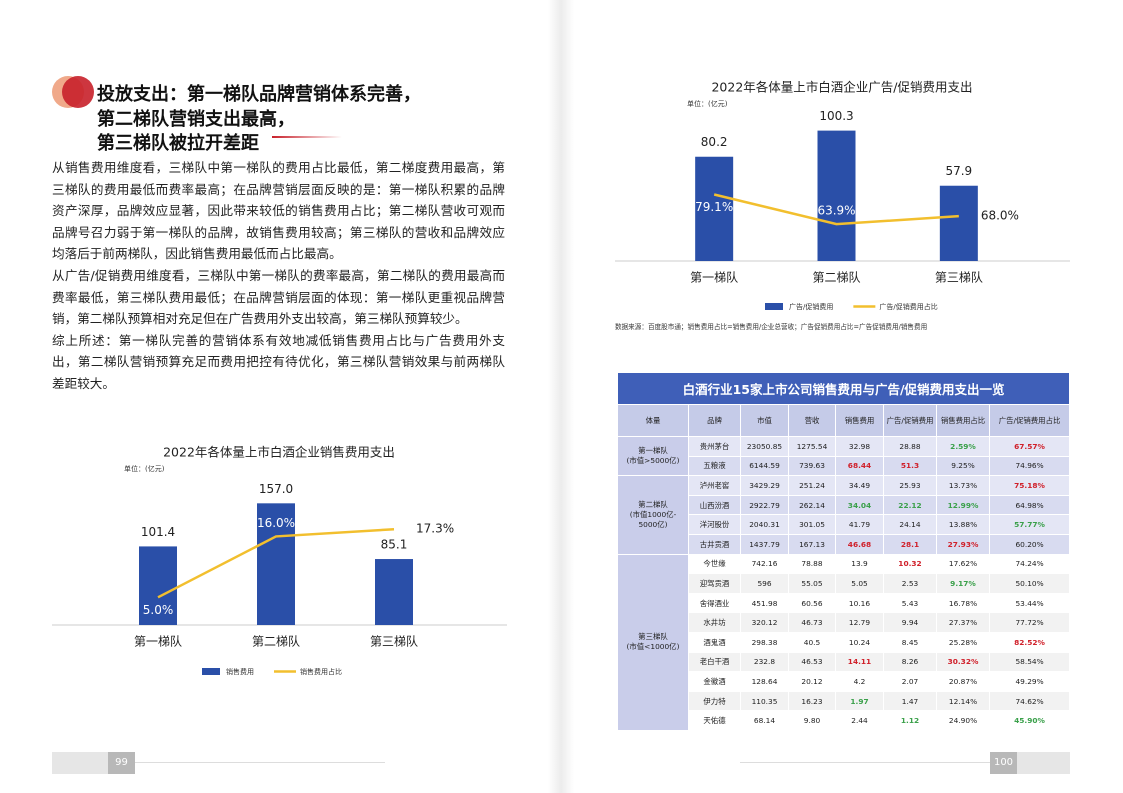 This screenshot has height=793, width=1123. I want to click on brand-cell: 洋河股份, so click(714, 524).